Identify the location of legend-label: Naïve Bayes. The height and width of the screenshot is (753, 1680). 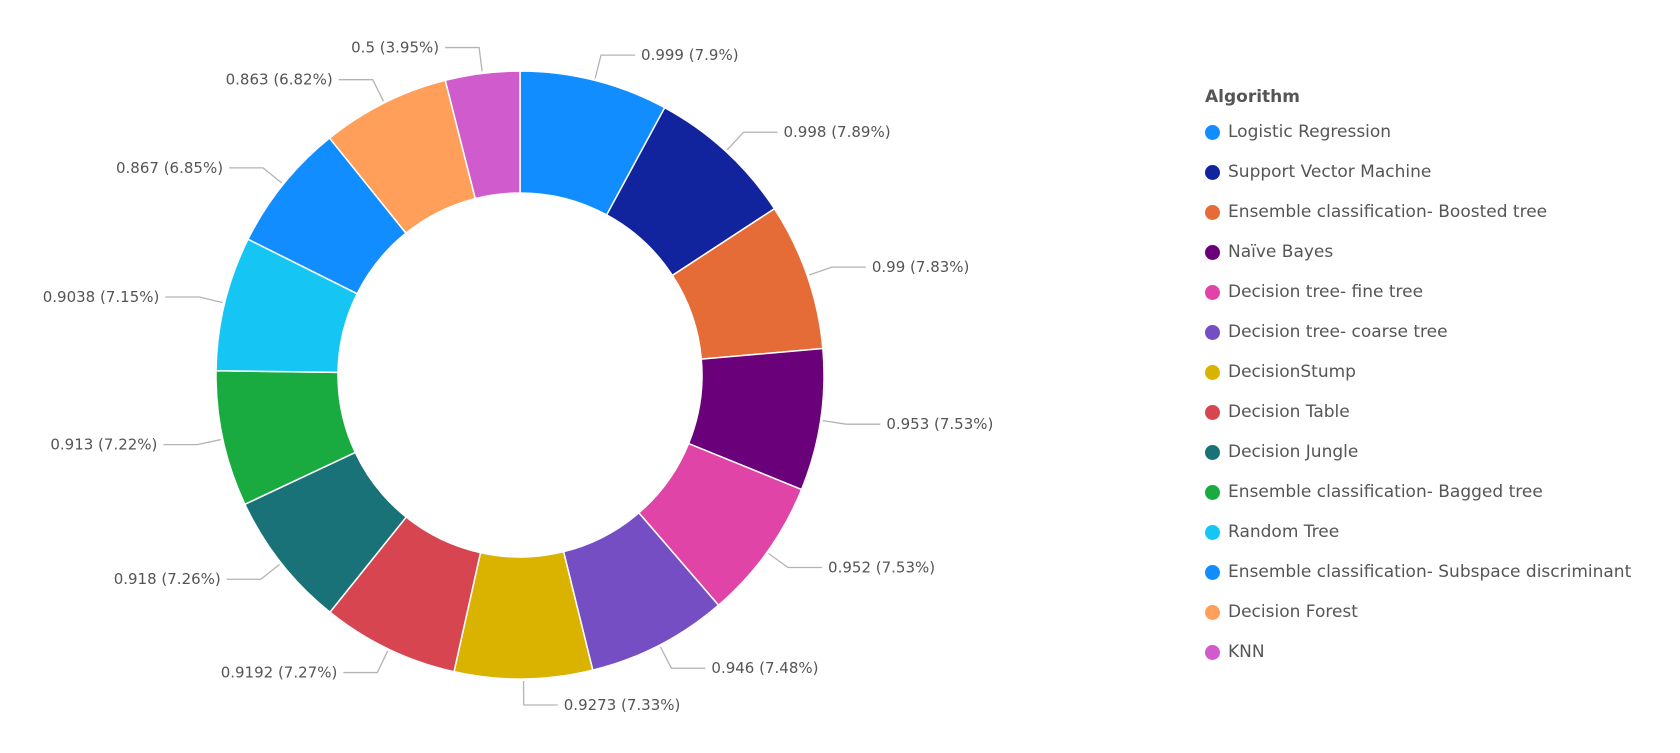
(1281, 252).